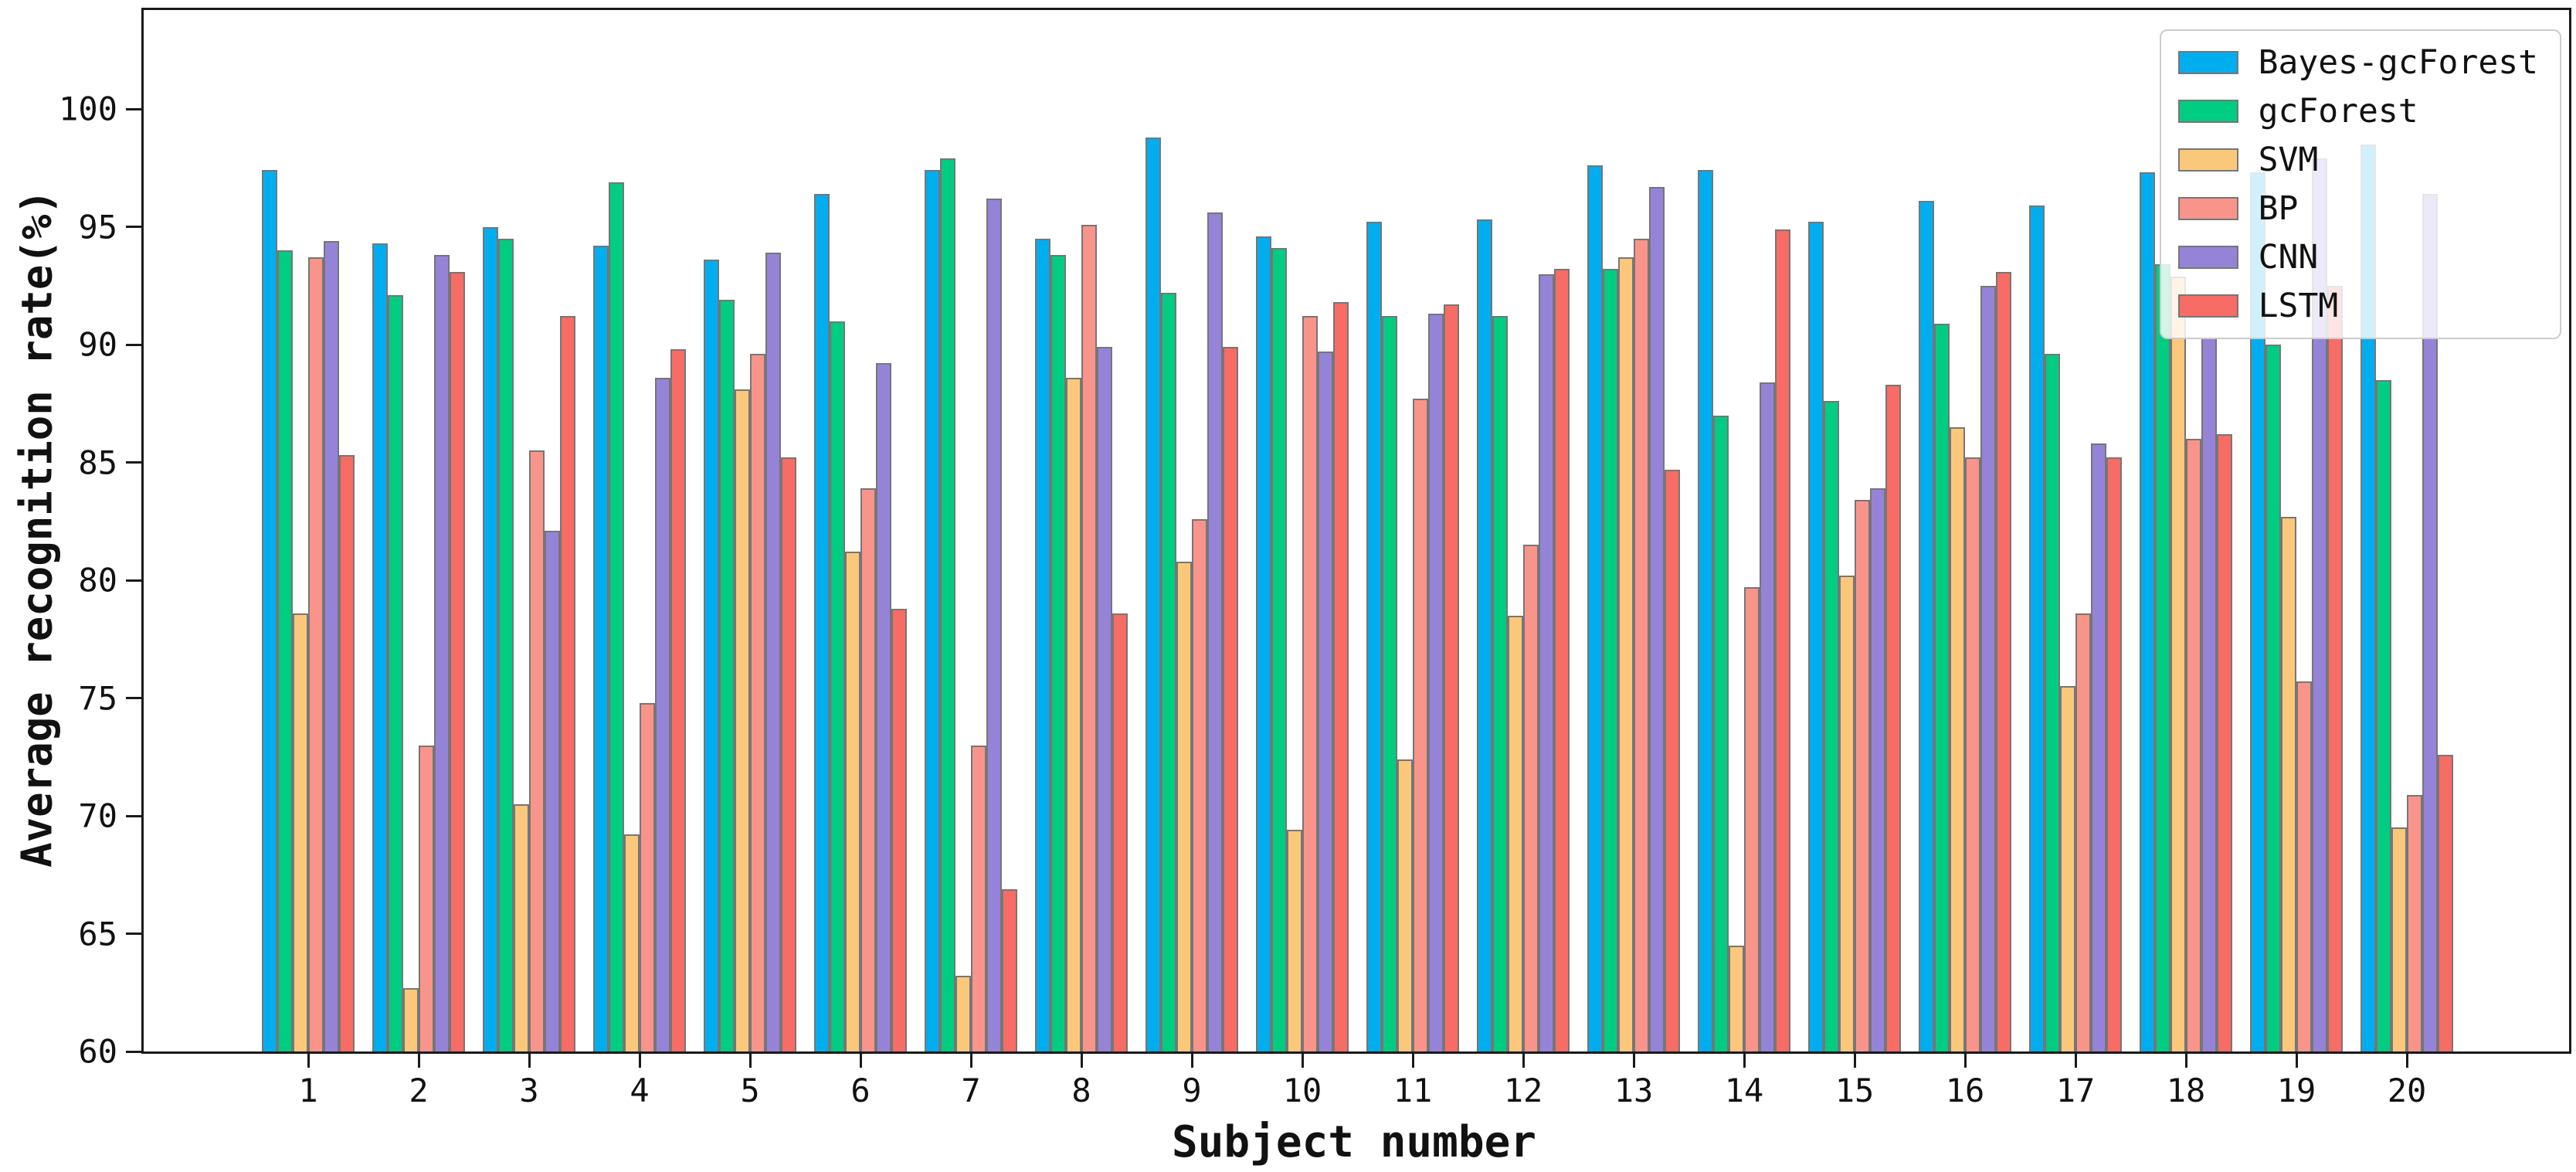  What do you see at coordinates (2298, 306) in the screenshot?
I see `legend-label: LSTM` at bounding box center [2298, 306].